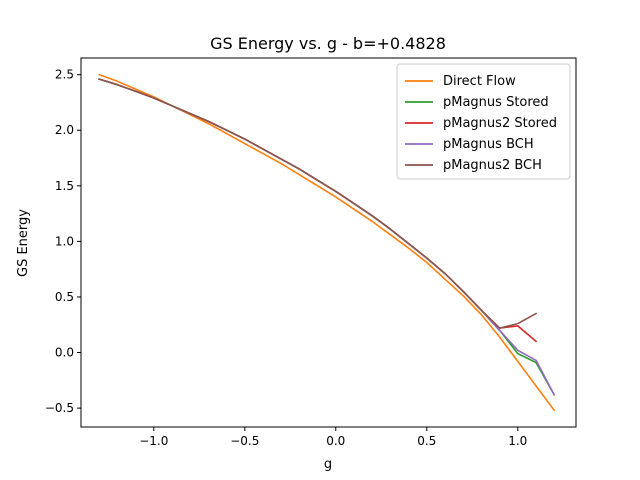 The width and height of the screenshot is (640, 480). What do you see at coordinates (328, 43) in the screenshot?
I see `chart-title: GS Energy vs. g - b=+0.4828` at bounding box center [328, 43].